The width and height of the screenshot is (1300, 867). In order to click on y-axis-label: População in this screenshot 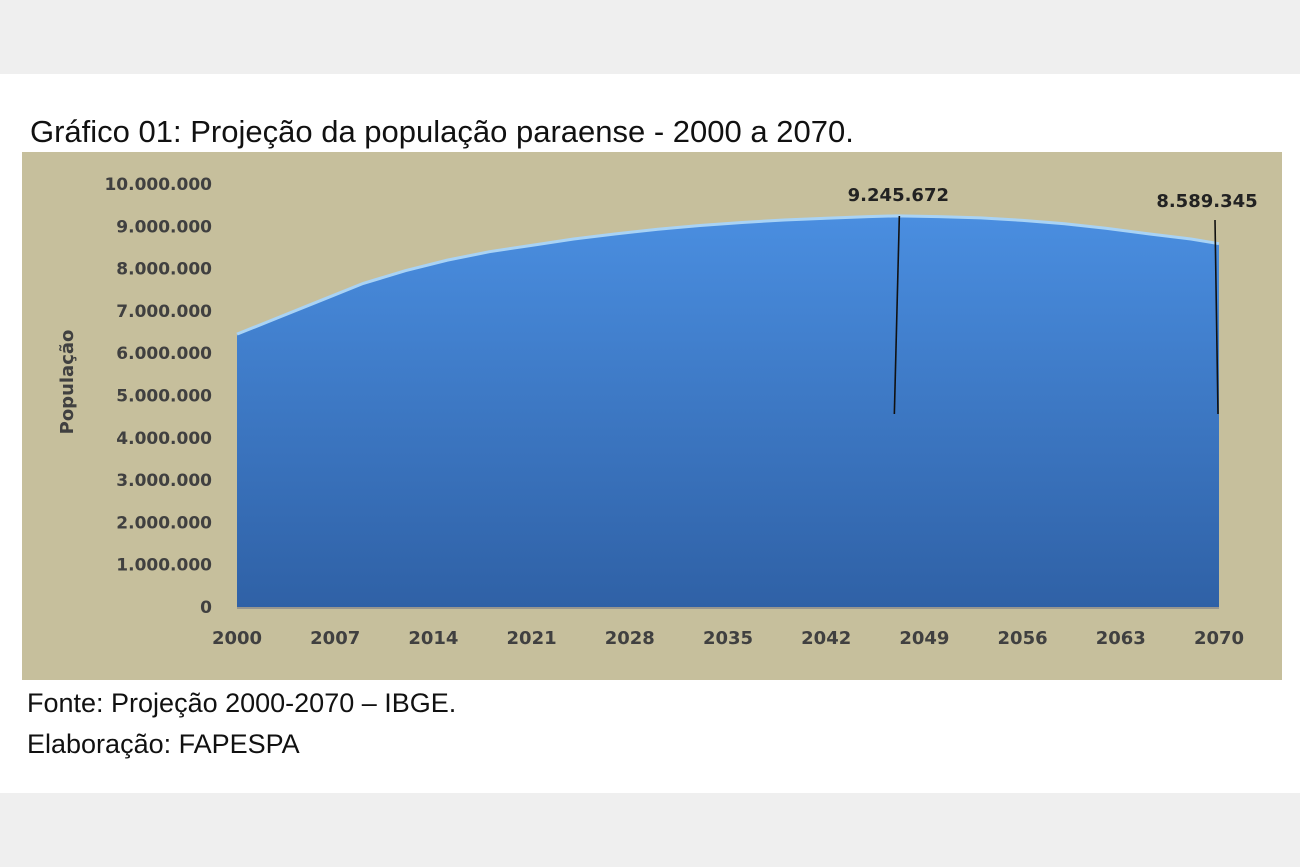, I will do `click(67, 382)`.